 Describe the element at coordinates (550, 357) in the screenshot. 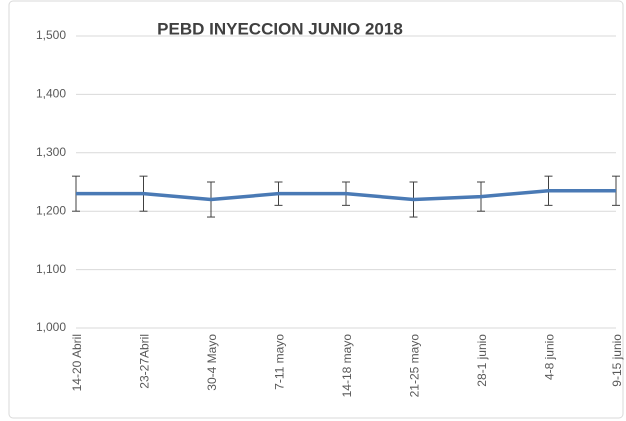

I see `x-tick-label: 4-8 junio` at that location.